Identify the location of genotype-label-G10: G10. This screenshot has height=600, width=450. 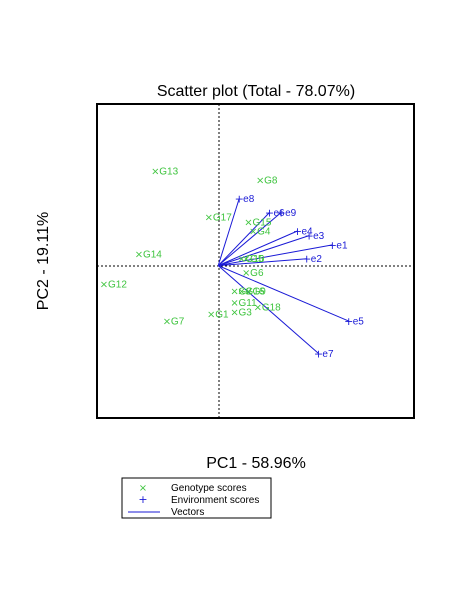
(255, 259).